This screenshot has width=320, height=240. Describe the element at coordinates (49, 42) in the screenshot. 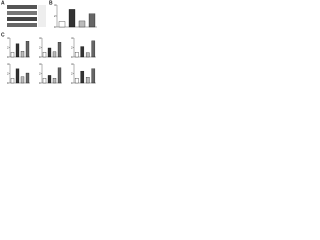

I see `figure: A B C 0 2 4 0 2 4 0 2 4 0 2 4 0 2 4 0 2 4 0 2 4` at that location.